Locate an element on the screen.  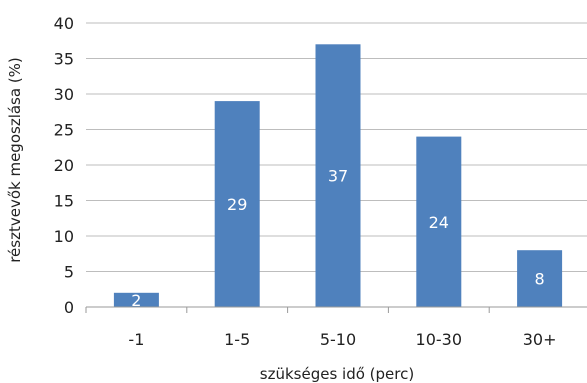
y-axis-title: résztvevők megoszlása (%) is located at coordinates (15, 160).